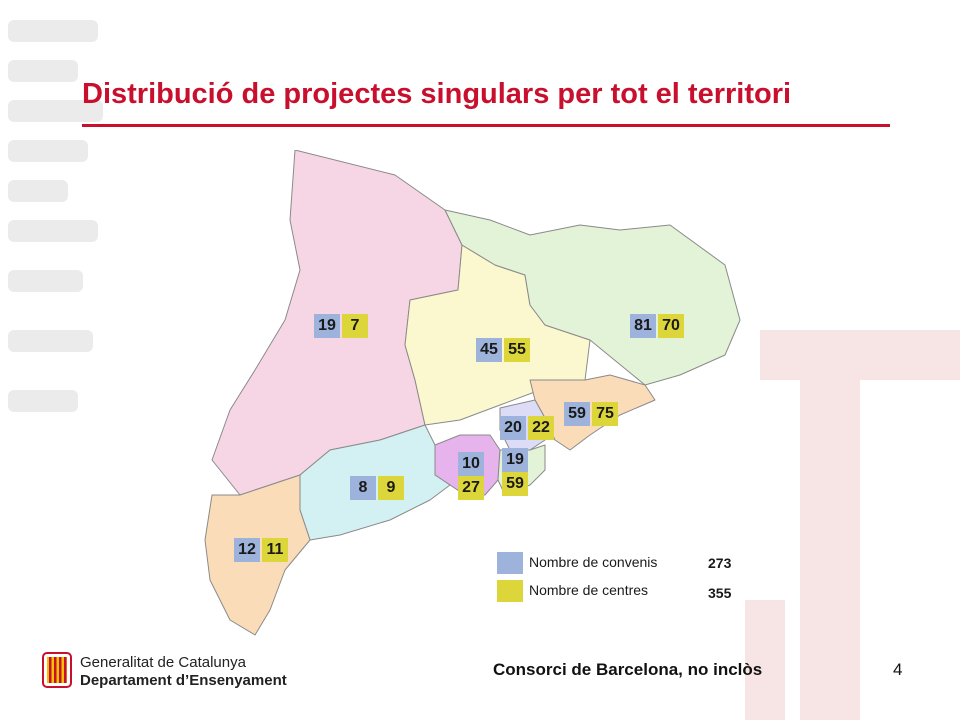 The width and height of the screenshot is (960, 720). Describe the element at coordinates (510, 563) in the screenshot. I see `legend-swatch-convenis` at that location.